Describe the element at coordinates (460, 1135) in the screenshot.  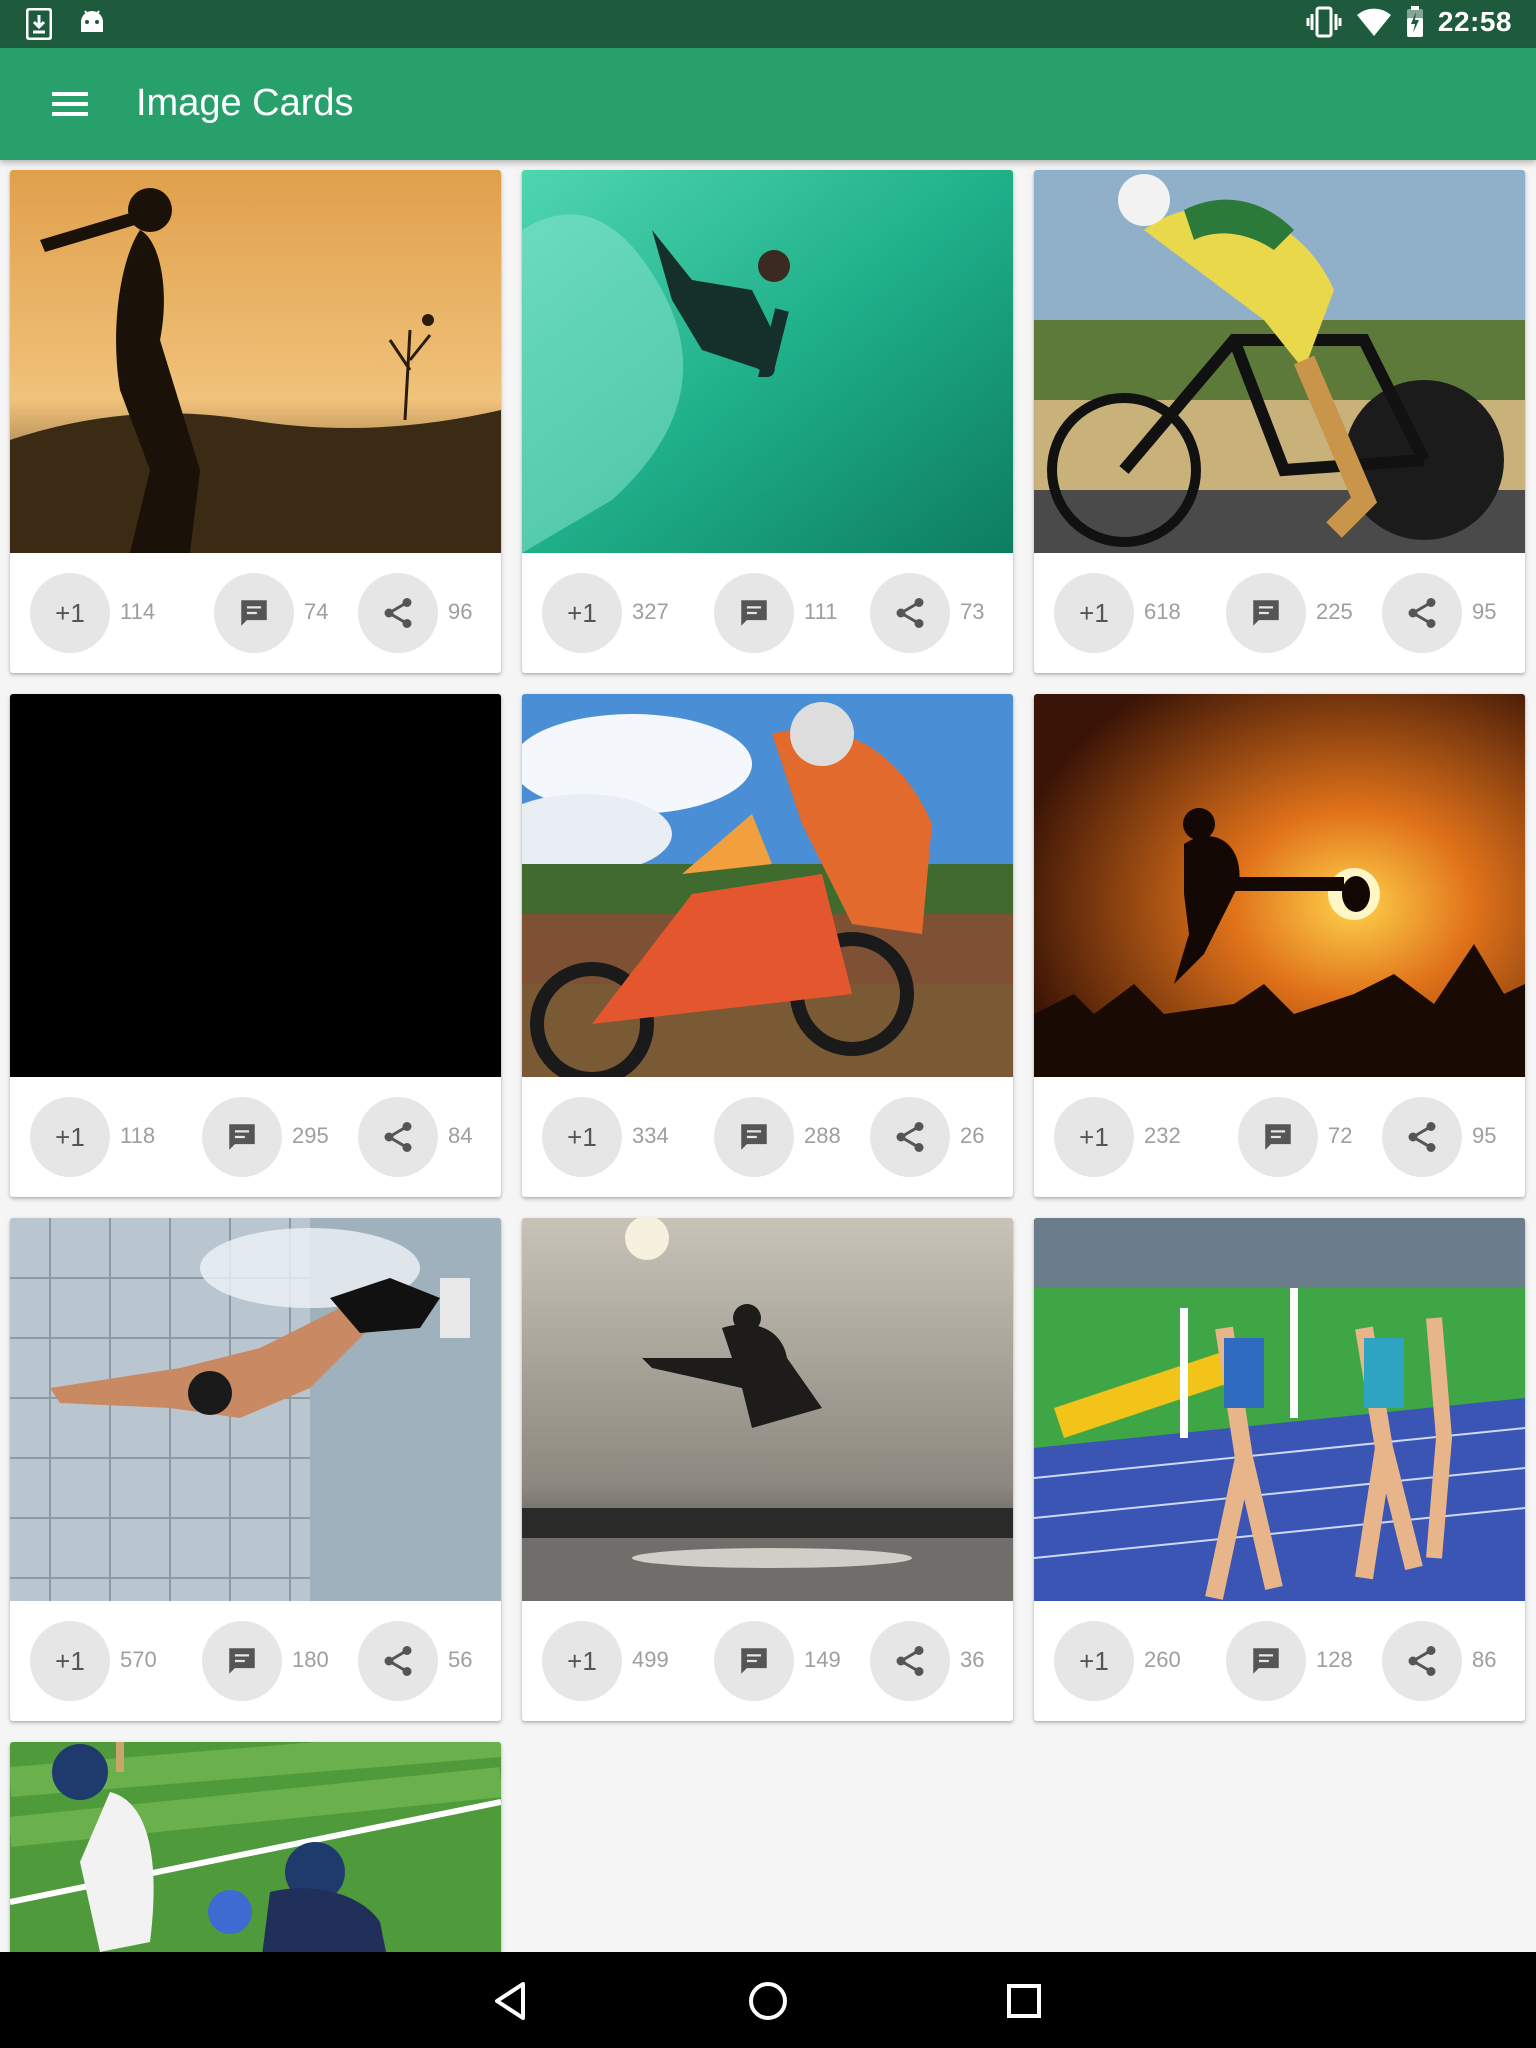
I see `share-count: 84` at that location.